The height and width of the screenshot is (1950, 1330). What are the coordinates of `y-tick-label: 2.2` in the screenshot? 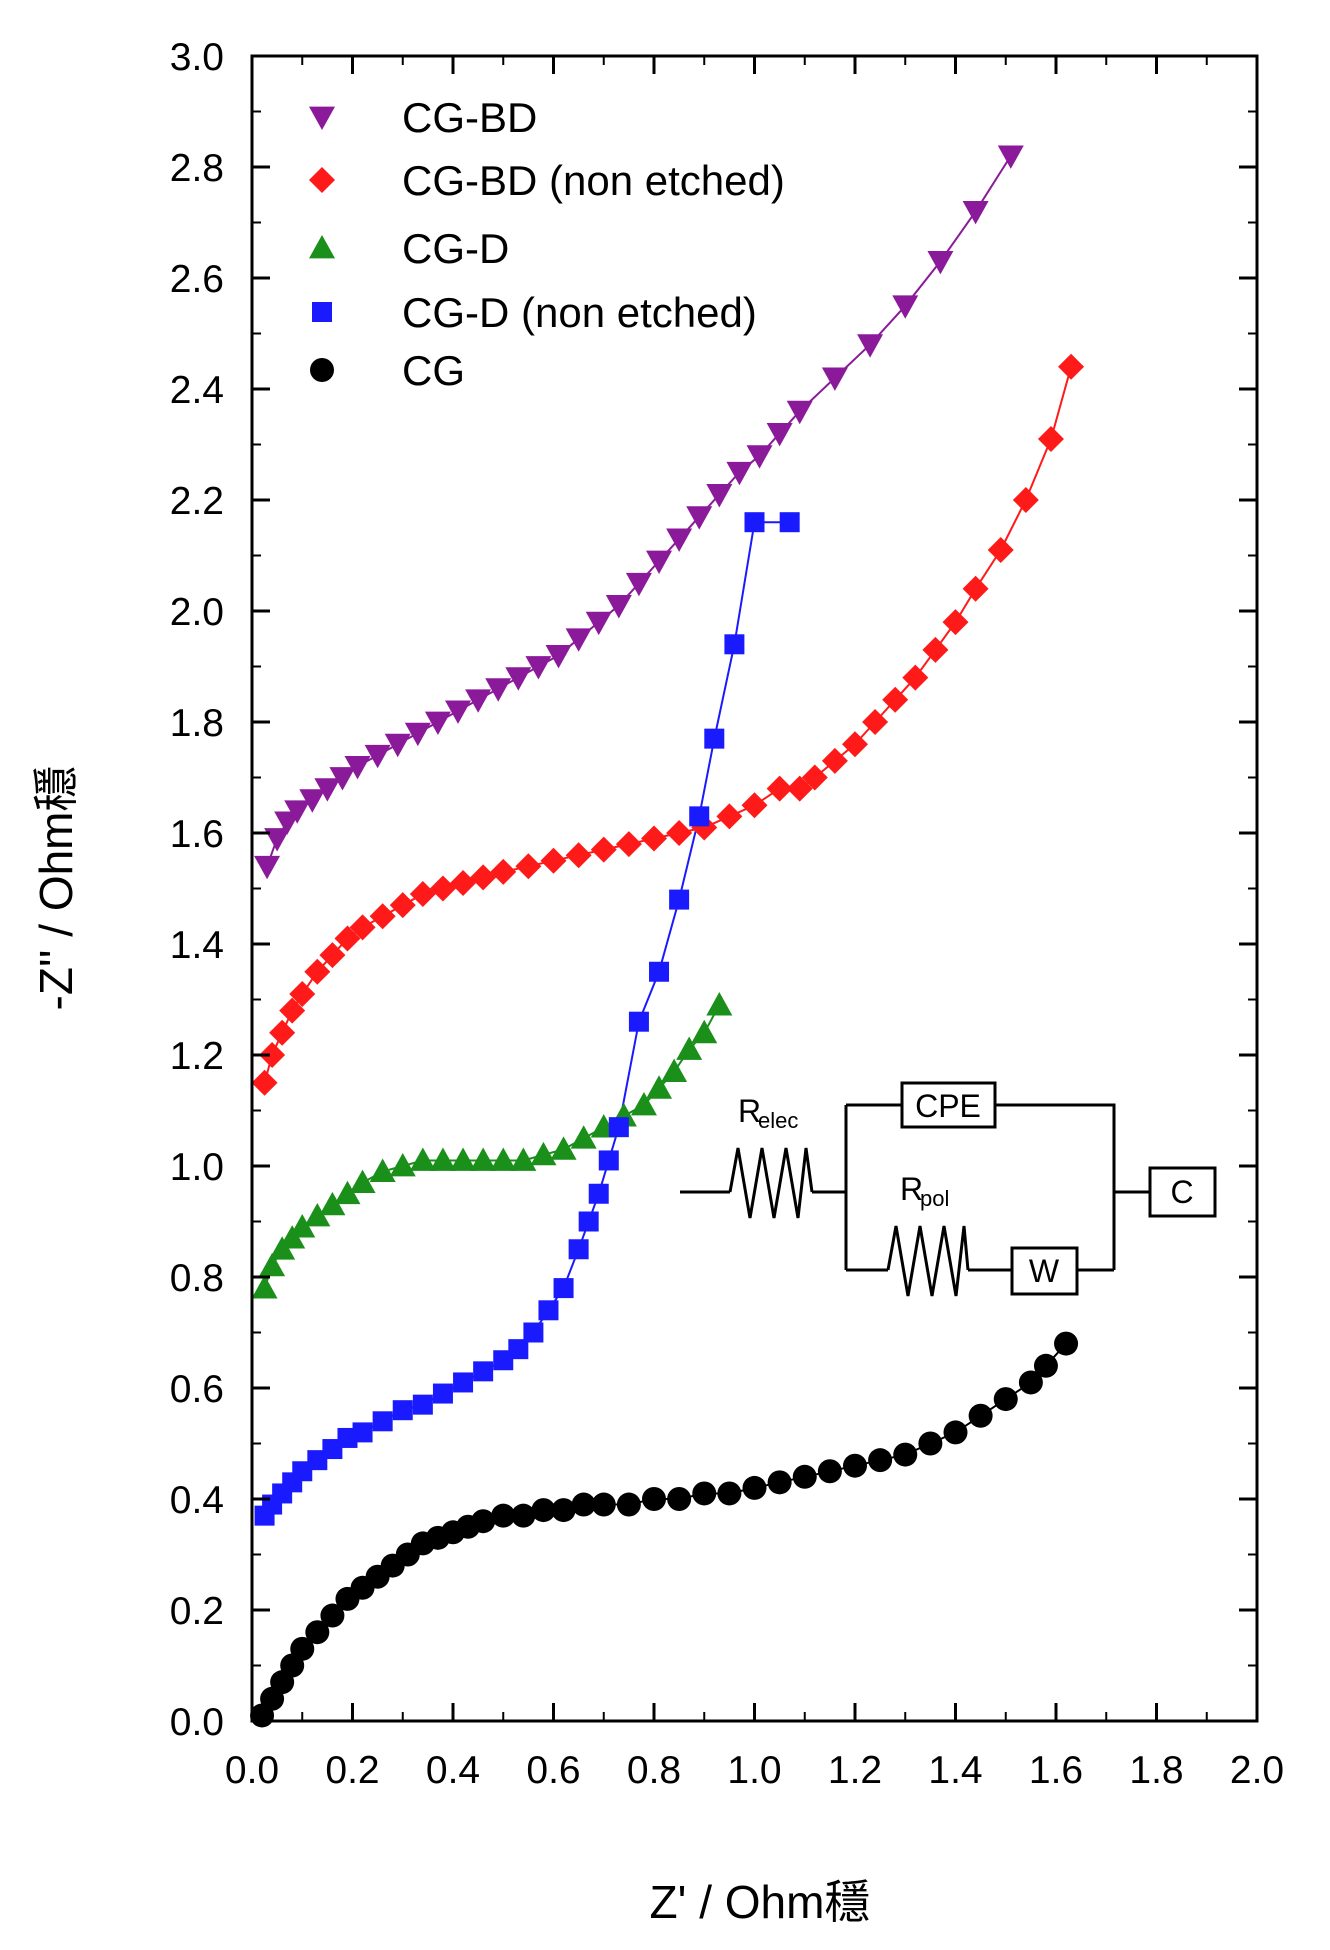 It's located at (197, 501).